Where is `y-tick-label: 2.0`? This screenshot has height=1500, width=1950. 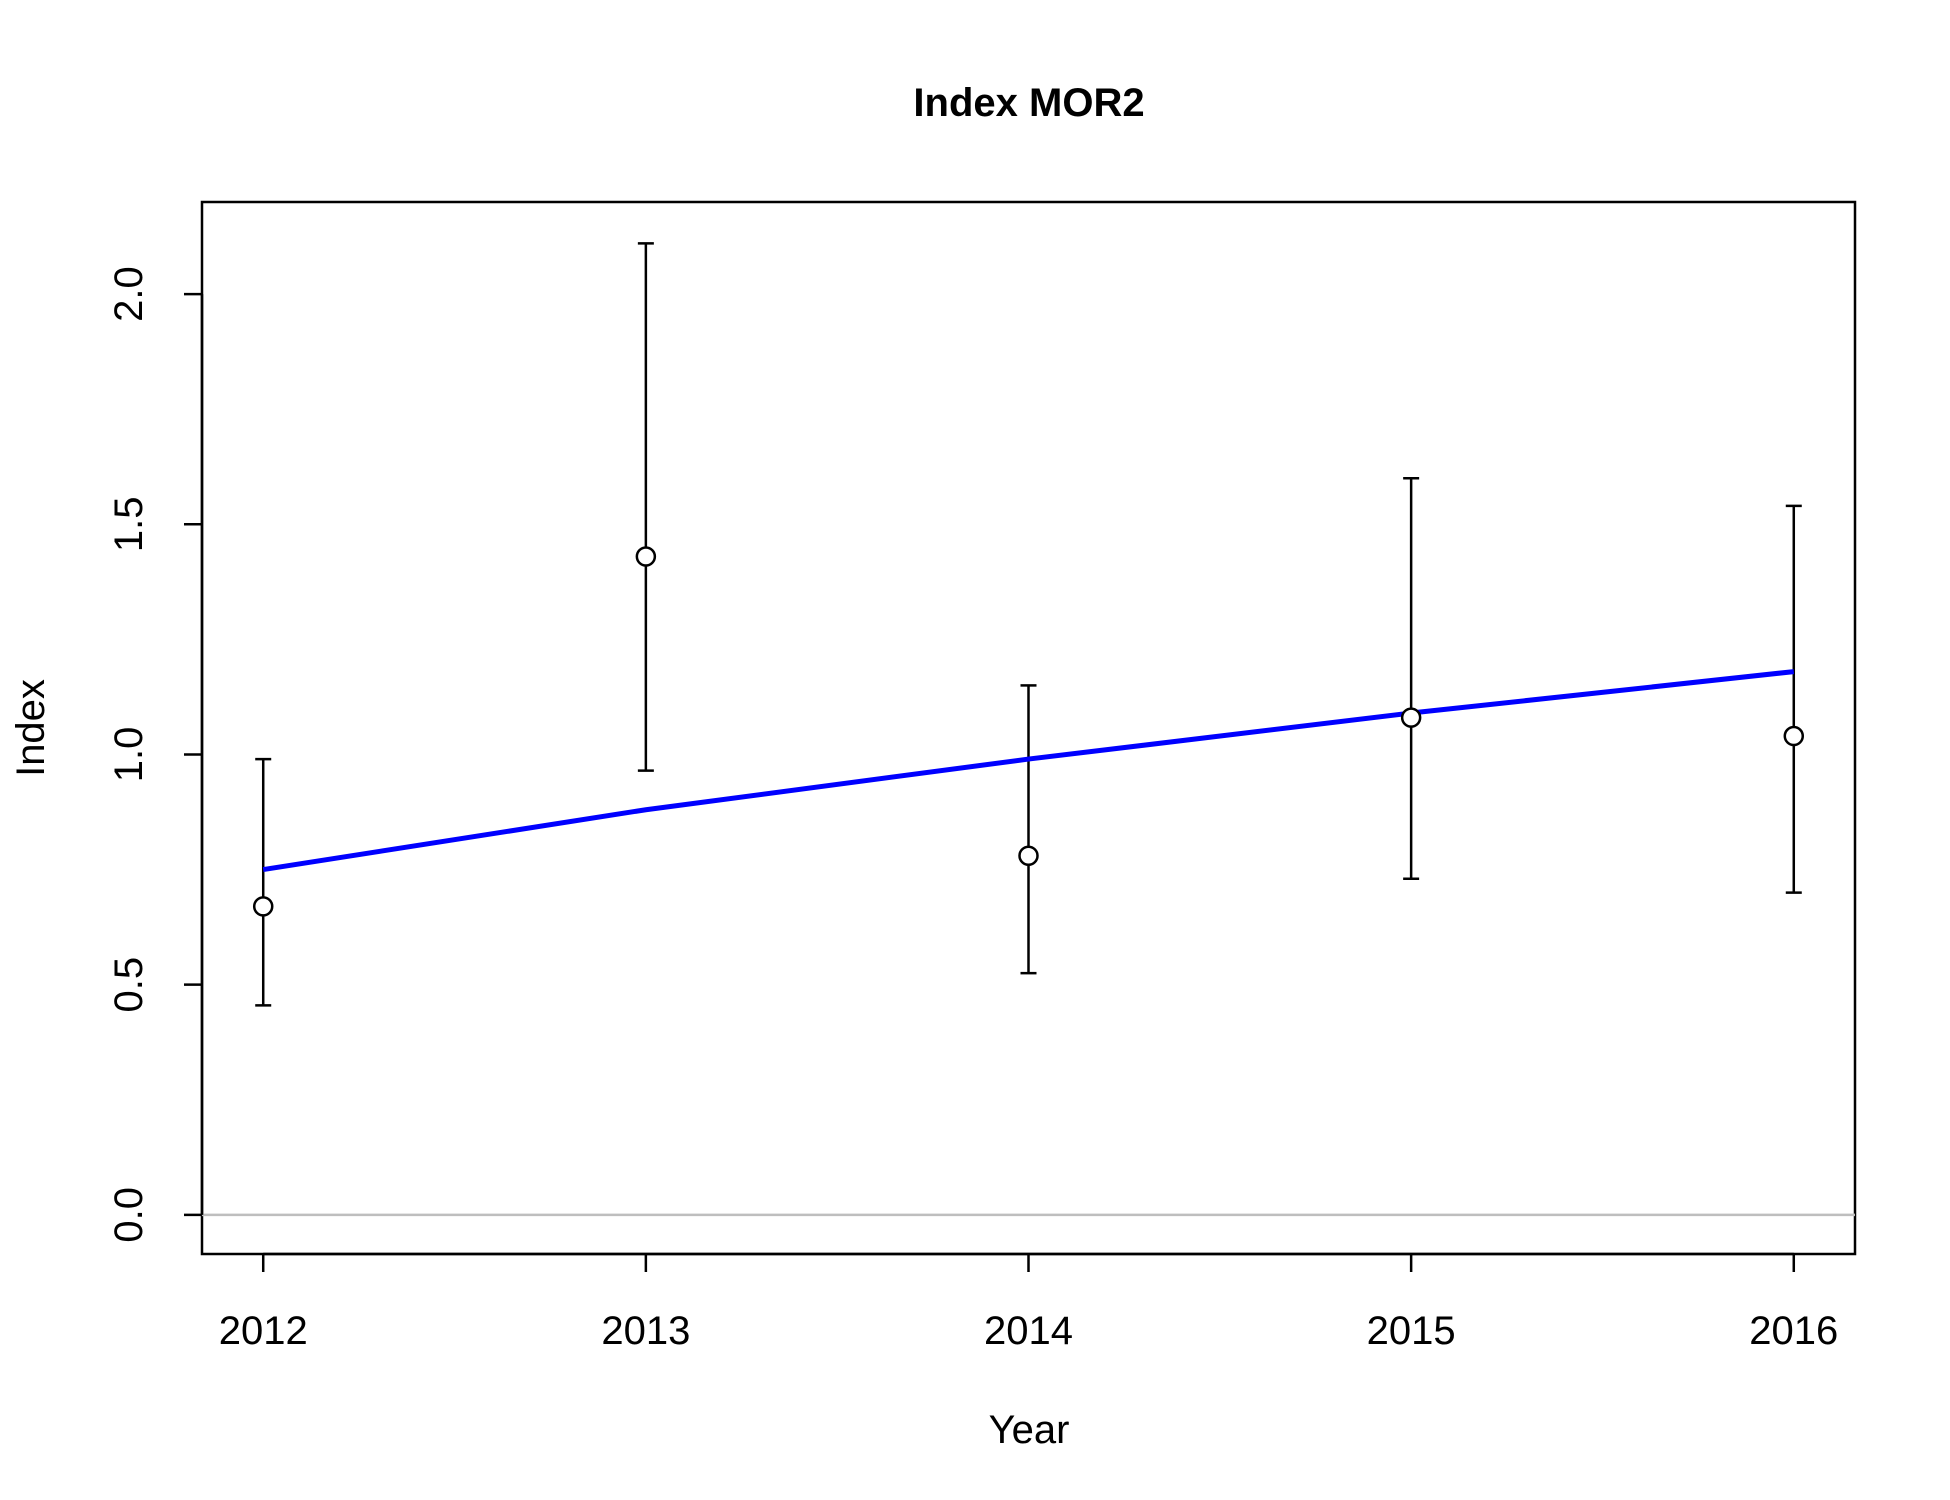
y-tick-label: 2.0 is located at coordinates (129, 294).